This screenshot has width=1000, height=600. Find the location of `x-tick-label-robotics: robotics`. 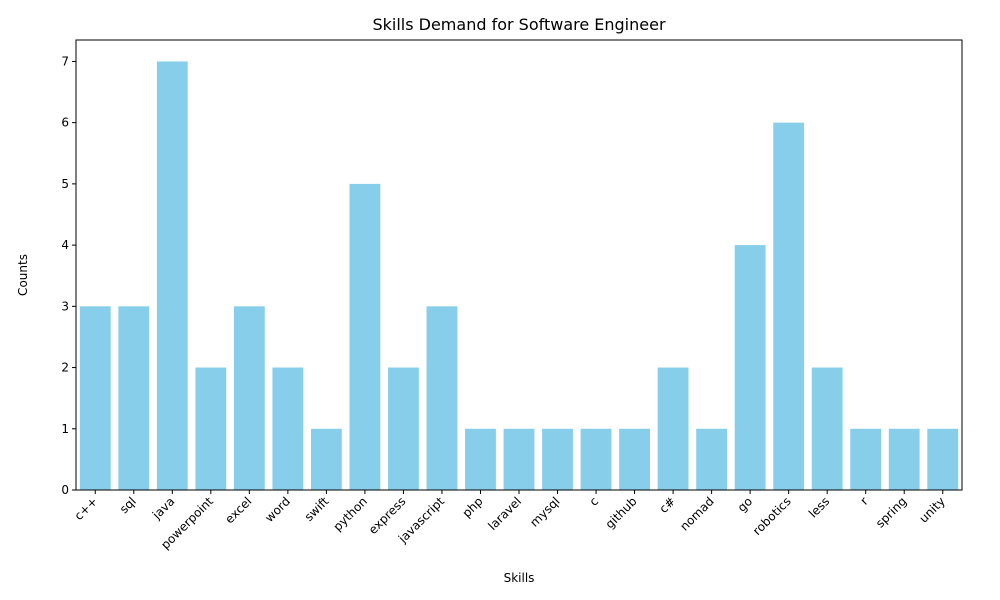

x-tick-label-robotics: robotics is located at coordinates (772, 516).